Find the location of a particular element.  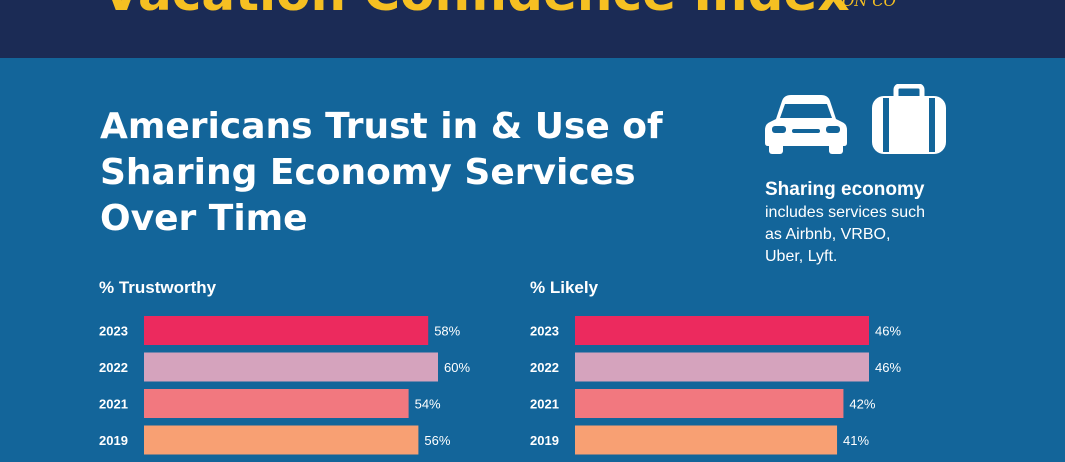

page-title-line: Sharing Economy Services is located at coordinates (368, 172).